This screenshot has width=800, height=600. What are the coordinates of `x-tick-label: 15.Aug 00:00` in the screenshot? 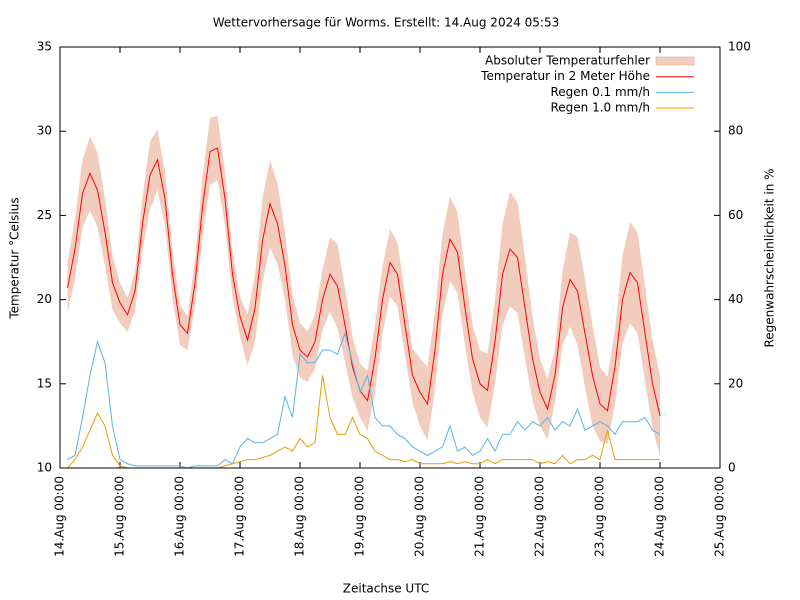 It's located at (120, 516).